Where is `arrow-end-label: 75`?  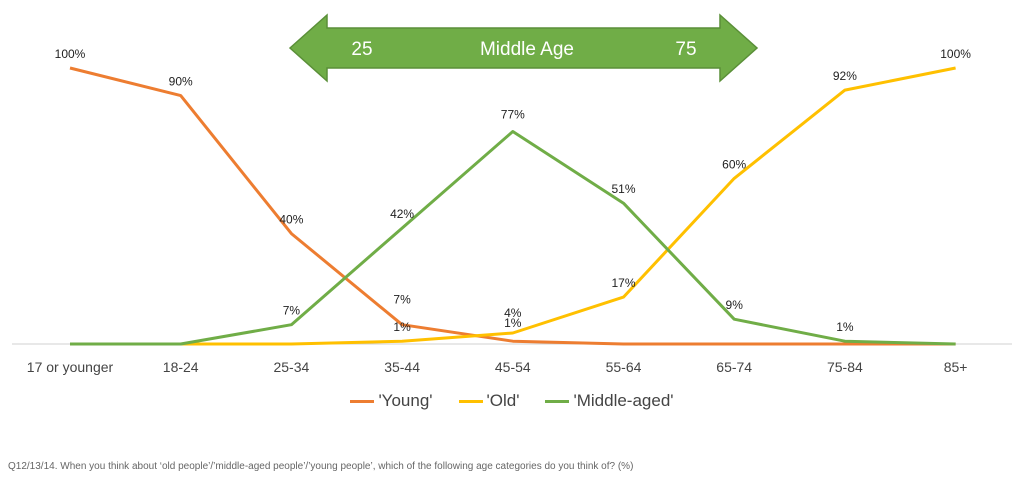 arrow-end-label: 75 is located at coordinates (685, 49).